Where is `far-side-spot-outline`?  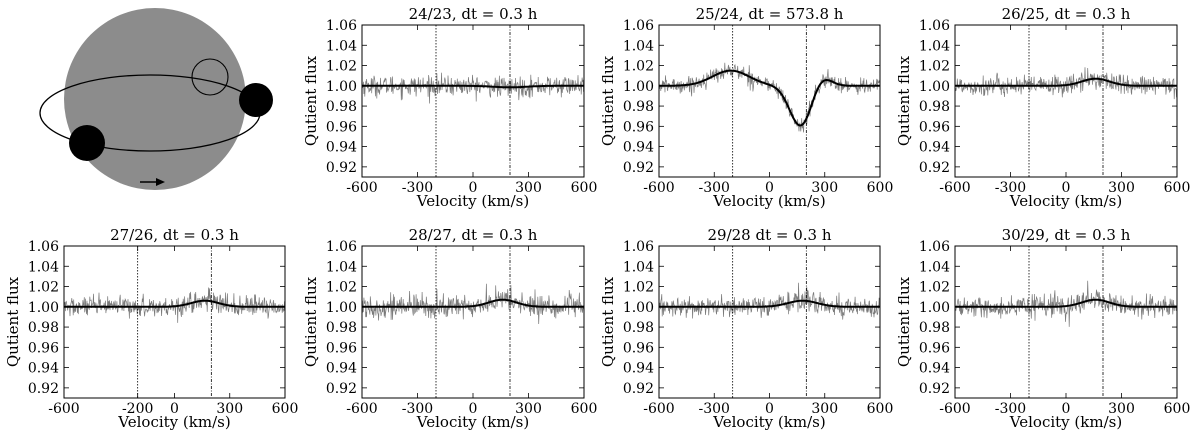
far-side-spot-outline is located at coordinates (210, 77).